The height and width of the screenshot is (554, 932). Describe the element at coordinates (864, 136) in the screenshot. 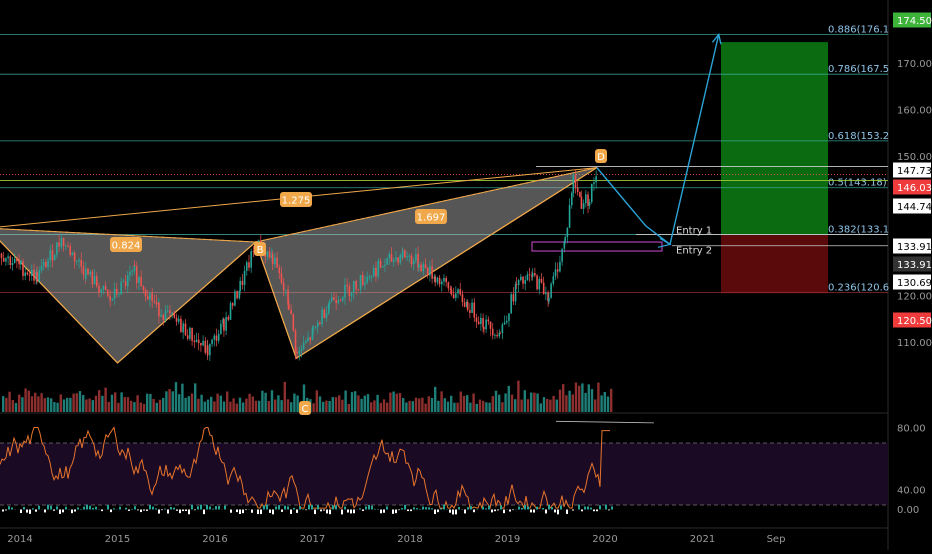

I see `fib-level-label: 0.618(153.25)` at that location.